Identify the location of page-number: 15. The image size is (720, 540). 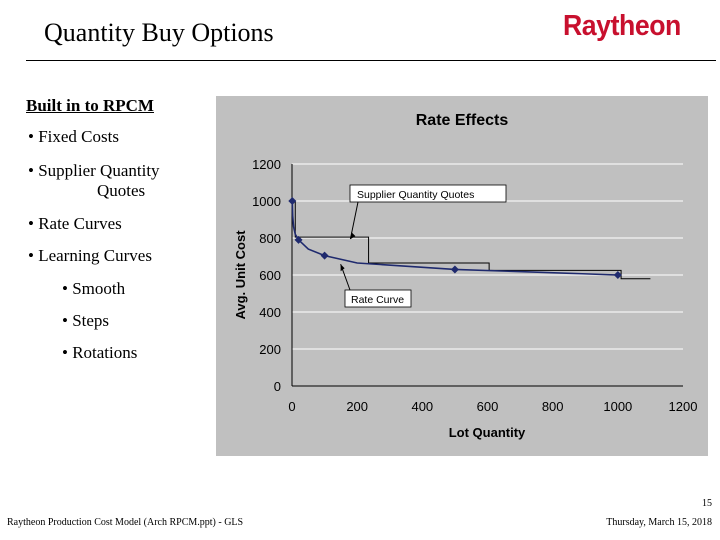
(707, 503).